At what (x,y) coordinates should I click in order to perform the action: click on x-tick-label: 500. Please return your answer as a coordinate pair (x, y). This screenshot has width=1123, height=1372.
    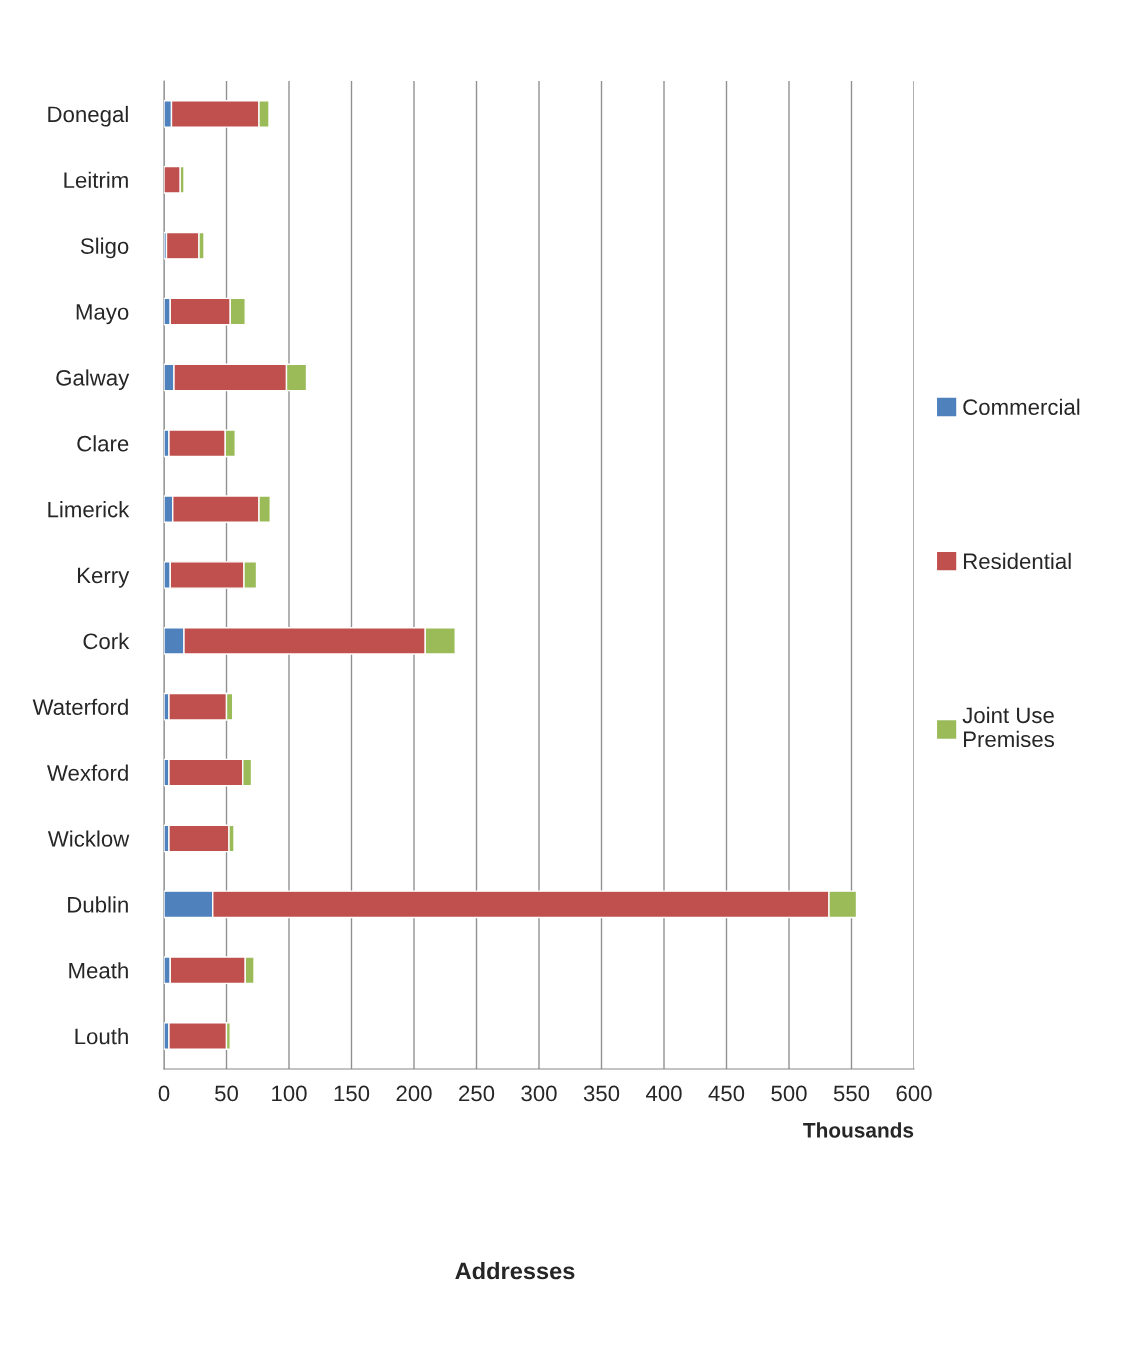
    Looking at the image, I should click on (789, 1093).